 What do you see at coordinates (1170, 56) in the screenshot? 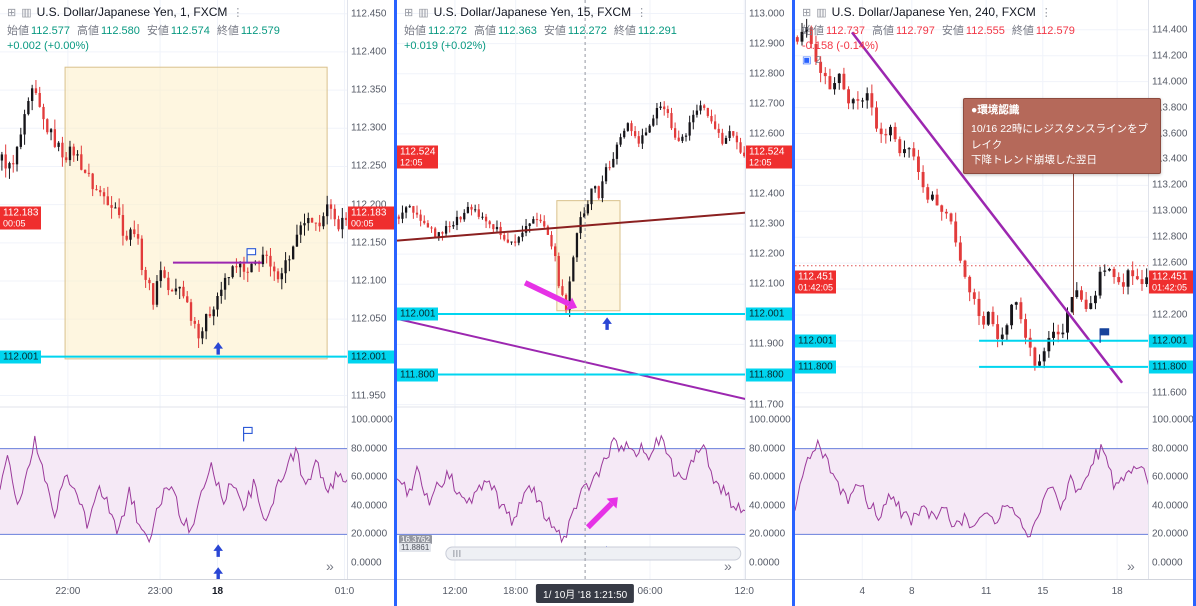
I see `price-axis-label: 114.200` at bounding box center [1170, 56].